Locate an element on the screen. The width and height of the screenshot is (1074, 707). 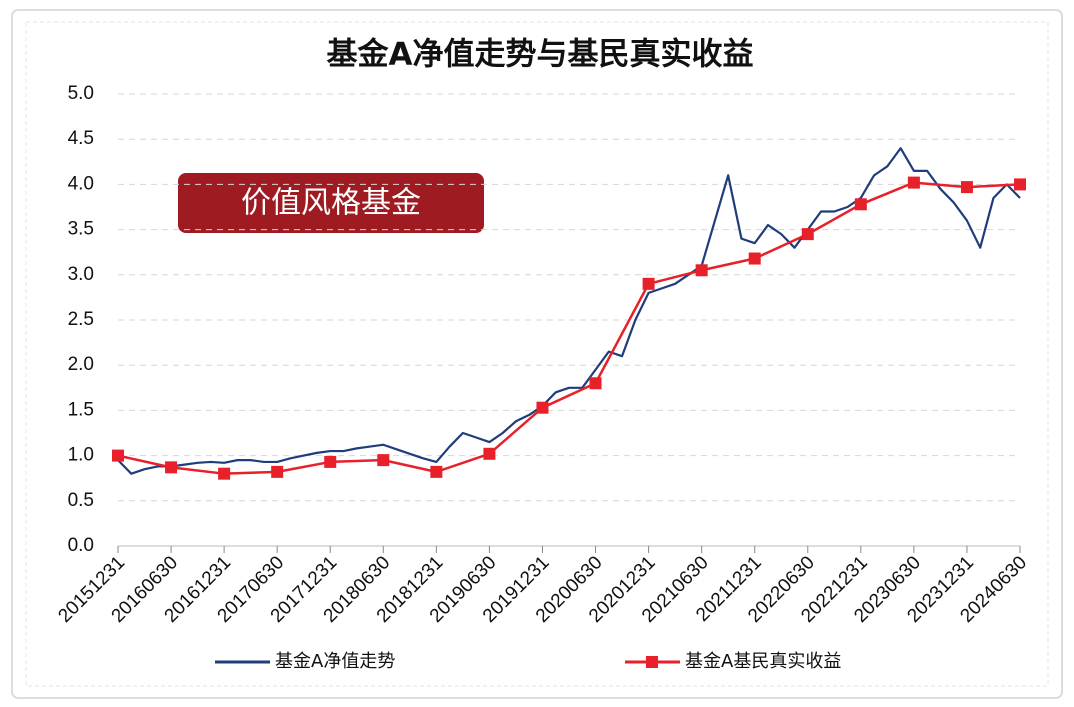
chart-title: 基金A净值走势与基民真实收益 is located at coordinates (540, 55).